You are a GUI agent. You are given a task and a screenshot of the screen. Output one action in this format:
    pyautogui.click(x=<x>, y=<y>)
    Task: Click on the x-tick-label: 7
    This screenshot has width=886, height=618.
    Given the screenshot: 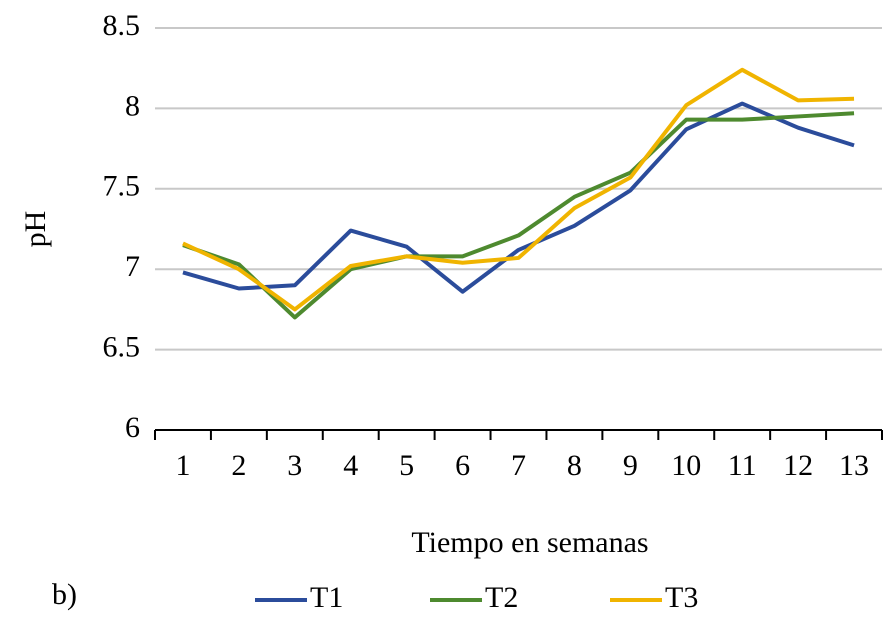 What is the action you would take?
    pyautogui.click(x=518, y=465)
    